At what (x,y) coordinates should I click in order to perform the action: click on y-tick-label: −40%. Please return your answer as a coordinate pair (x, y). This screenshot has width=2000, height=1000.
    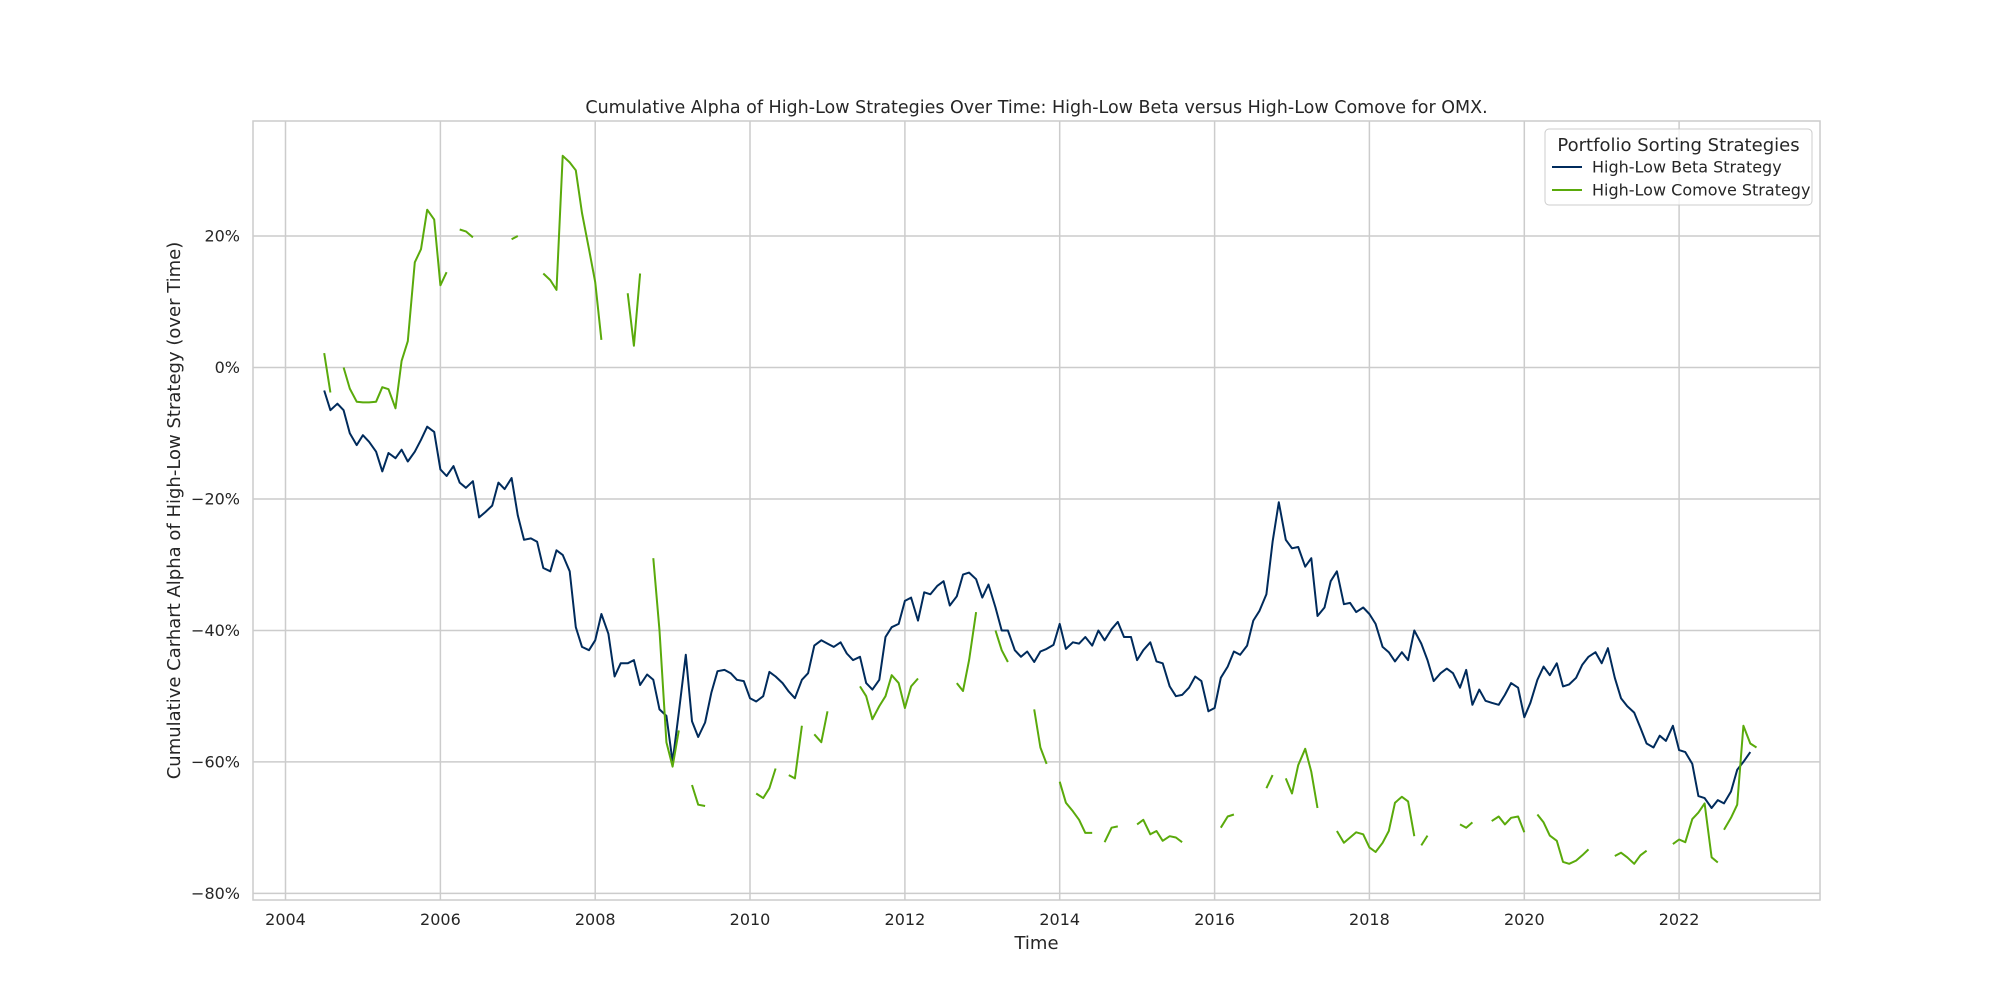
    Looking at the image, I should click on (215, 630).